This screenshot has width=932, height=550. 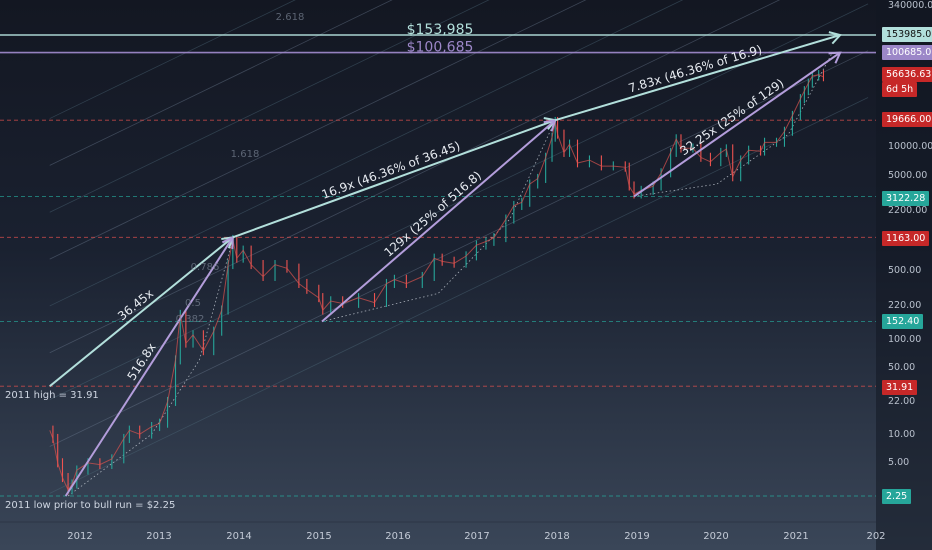 What do you see at coordinates (906, 198) in the screenshot?
I see `price-tag-3122: 3122.28` at bounding box center [906, 198].